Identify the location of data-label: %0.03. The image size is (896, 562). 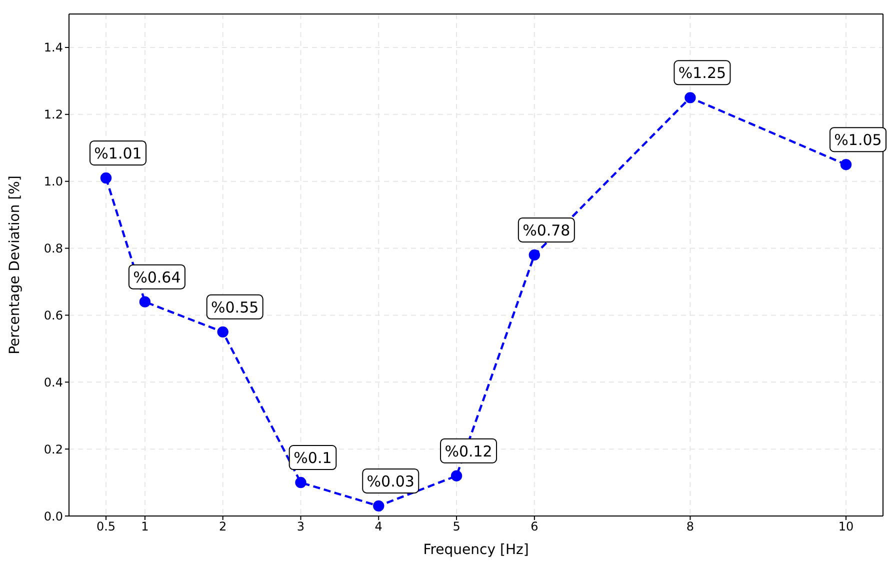
(390, 481).